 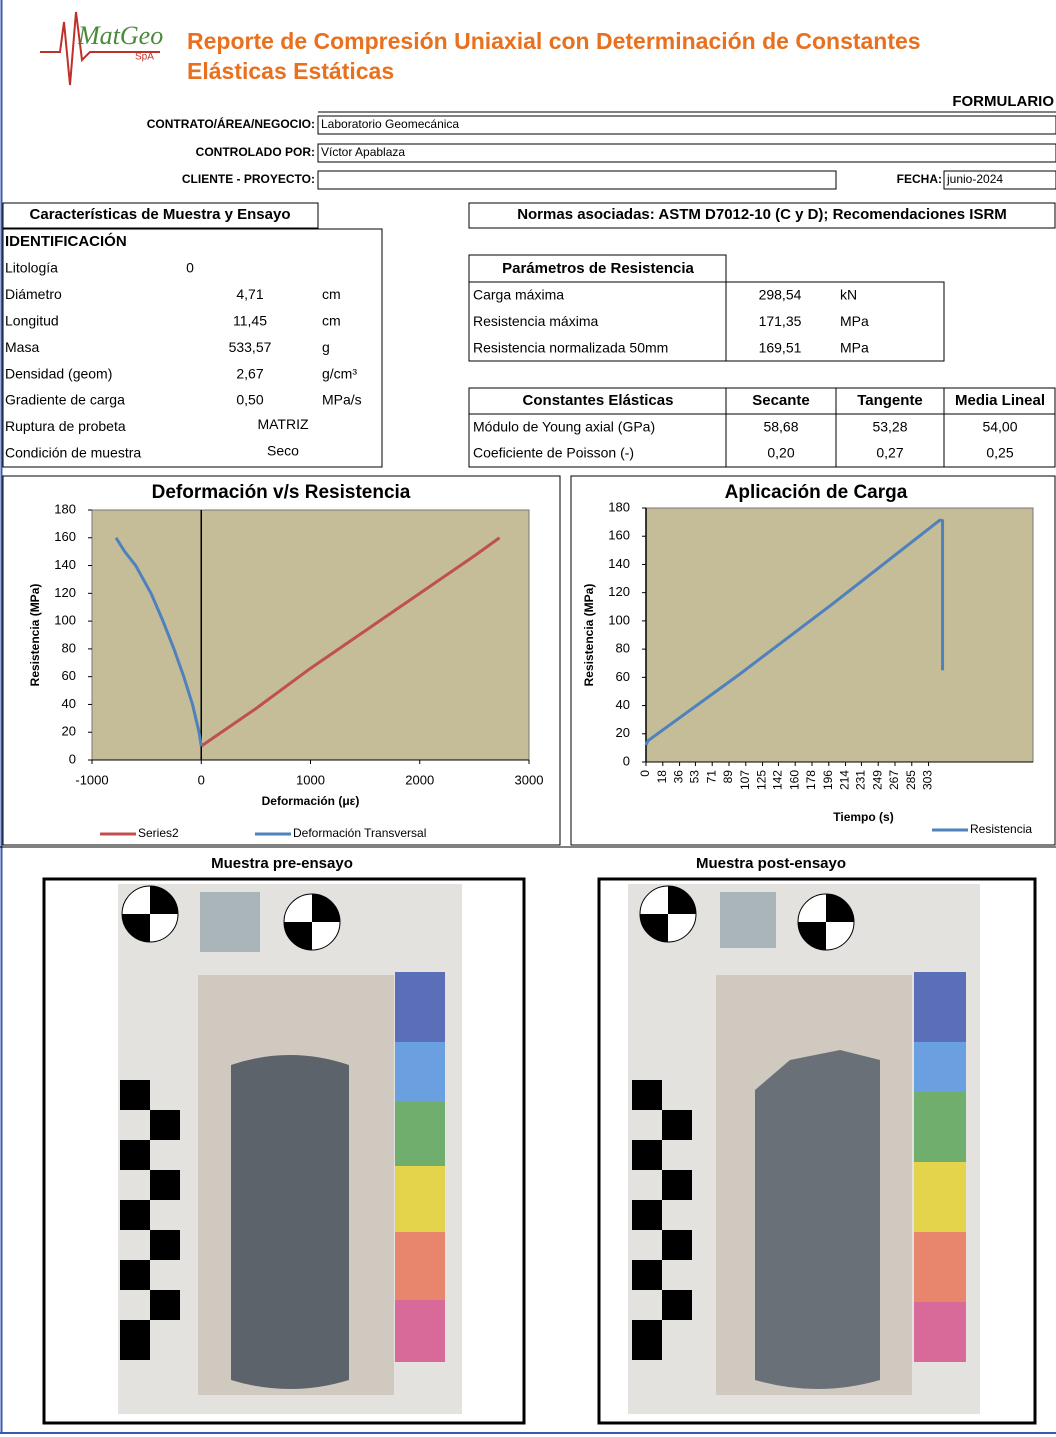 What do you see at coordinates (231, 123) in the screenshot?
I see `field-label: CONTRATO/ÁREA/NEGOCIO:` at bounding box center [231, 123].